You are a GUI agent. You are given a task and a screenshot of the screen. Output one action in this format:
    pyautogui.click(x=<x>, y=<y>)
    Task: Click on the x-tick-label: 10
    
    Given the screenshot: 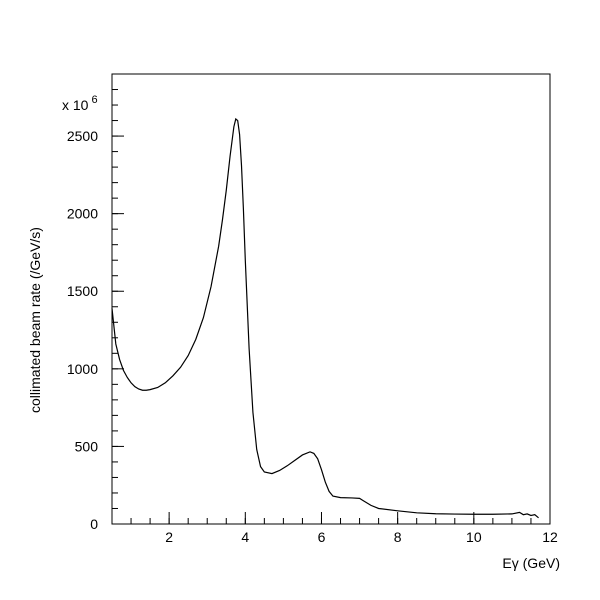 What is the action you would take?
    pyautogui.click(x=474, y=537)
    